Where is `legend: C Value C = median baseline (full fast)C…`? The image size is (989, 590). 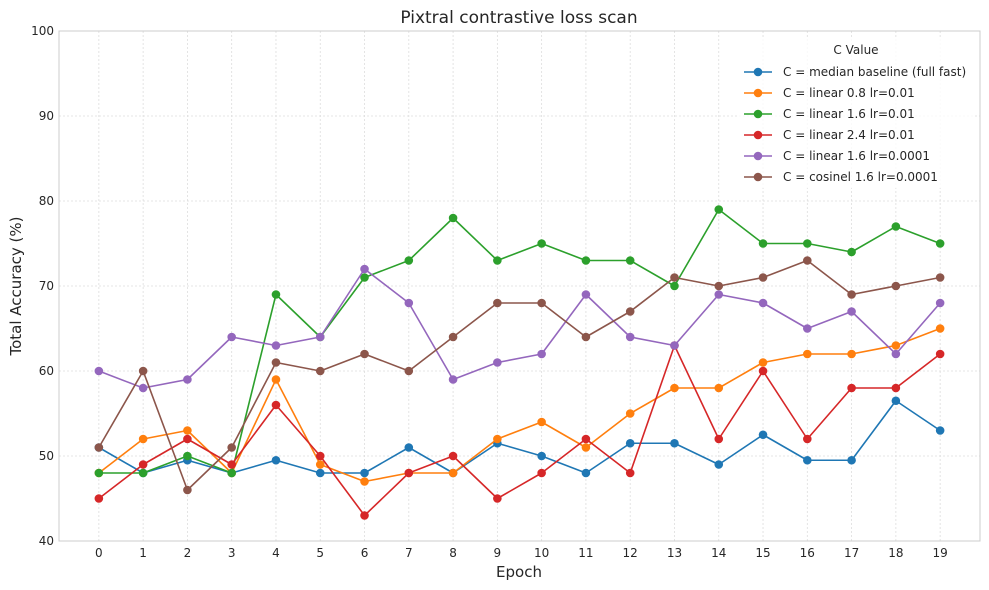
legend: C Value C = median baseline (full fast)C… is located at coordinates (856, 113).